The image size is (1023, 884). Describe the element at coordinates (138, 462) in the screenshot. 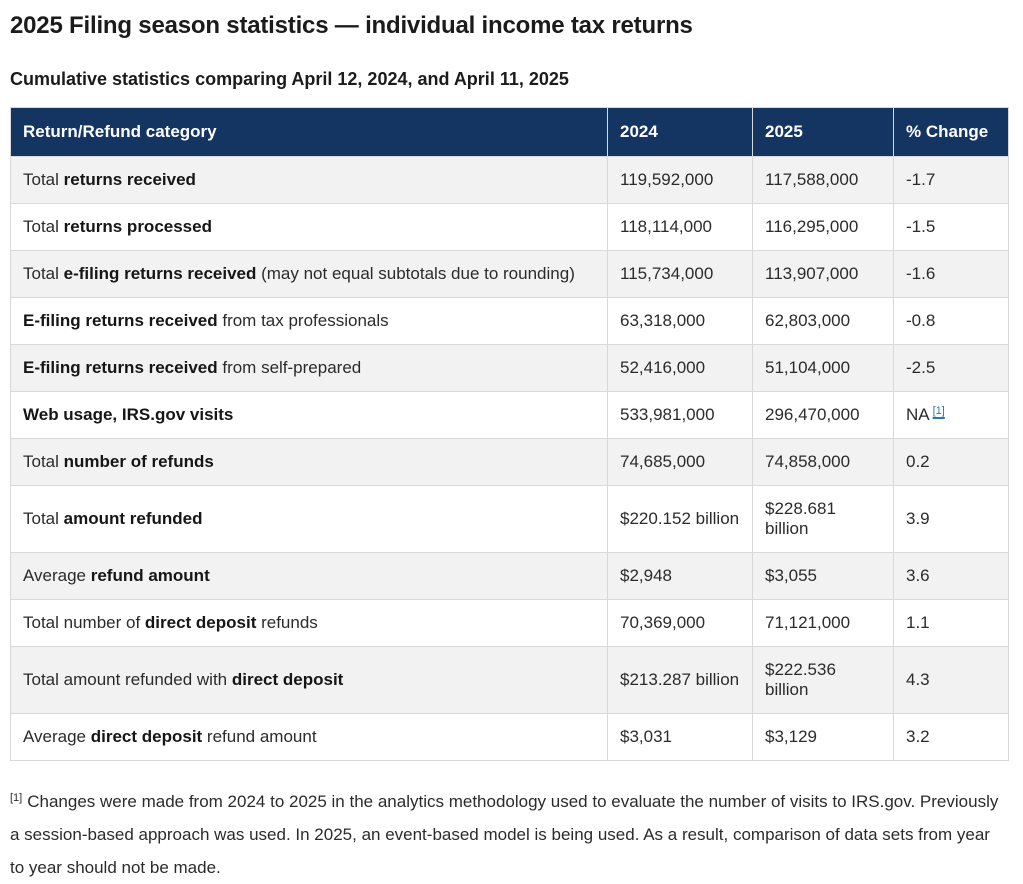

I see `category-text-bold: number of refunds` at that location.